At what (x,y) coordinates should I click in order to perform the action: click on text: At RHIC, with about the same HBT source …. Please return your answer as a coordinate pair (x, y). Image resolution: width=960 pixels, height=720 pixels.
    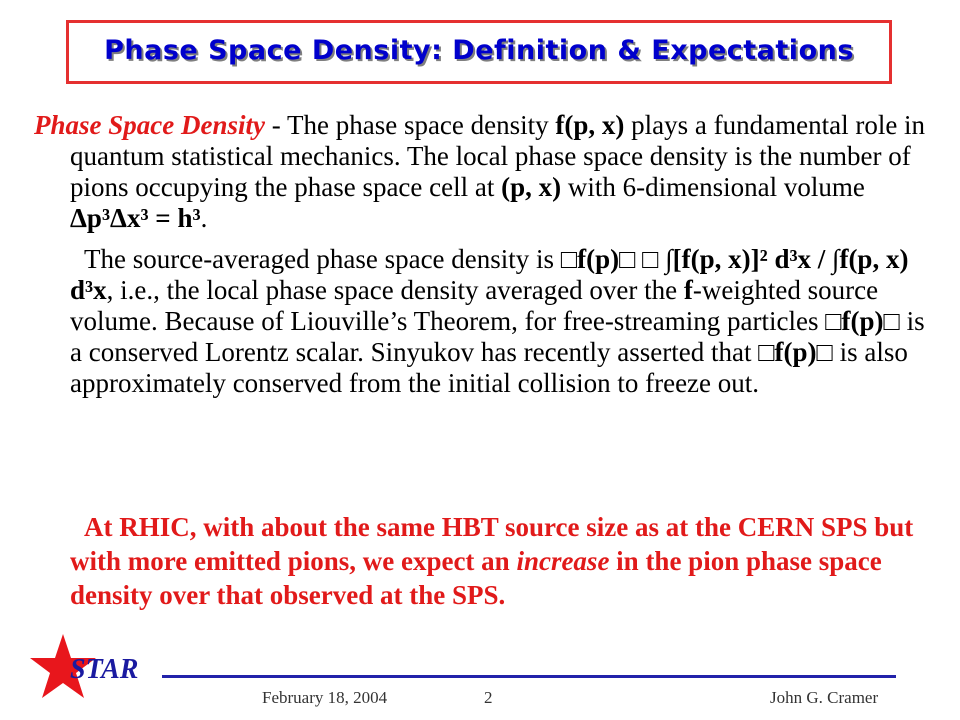
    Looking at the image, I should click on (492, 544).